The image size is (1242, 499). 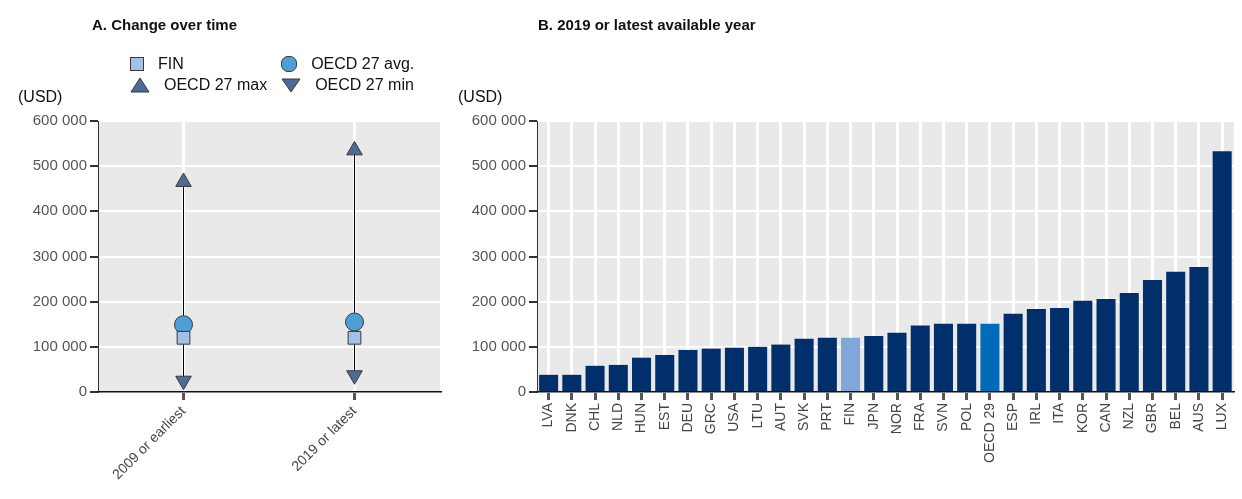 I want to click on x-tick-label: USA, so click(x=733, y=417).